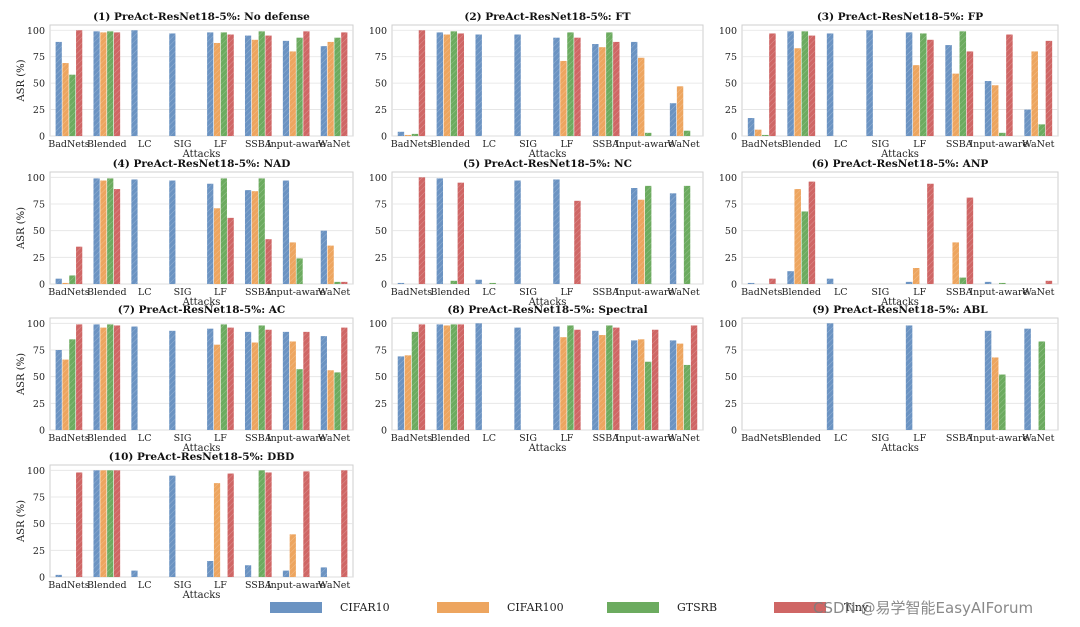 The image size is (1080, 627). Describe the element at coordinates (547, 17) in the screenshot. I see `chart-title: (2) PreAct-ResNet18-5%: FT` at that location.